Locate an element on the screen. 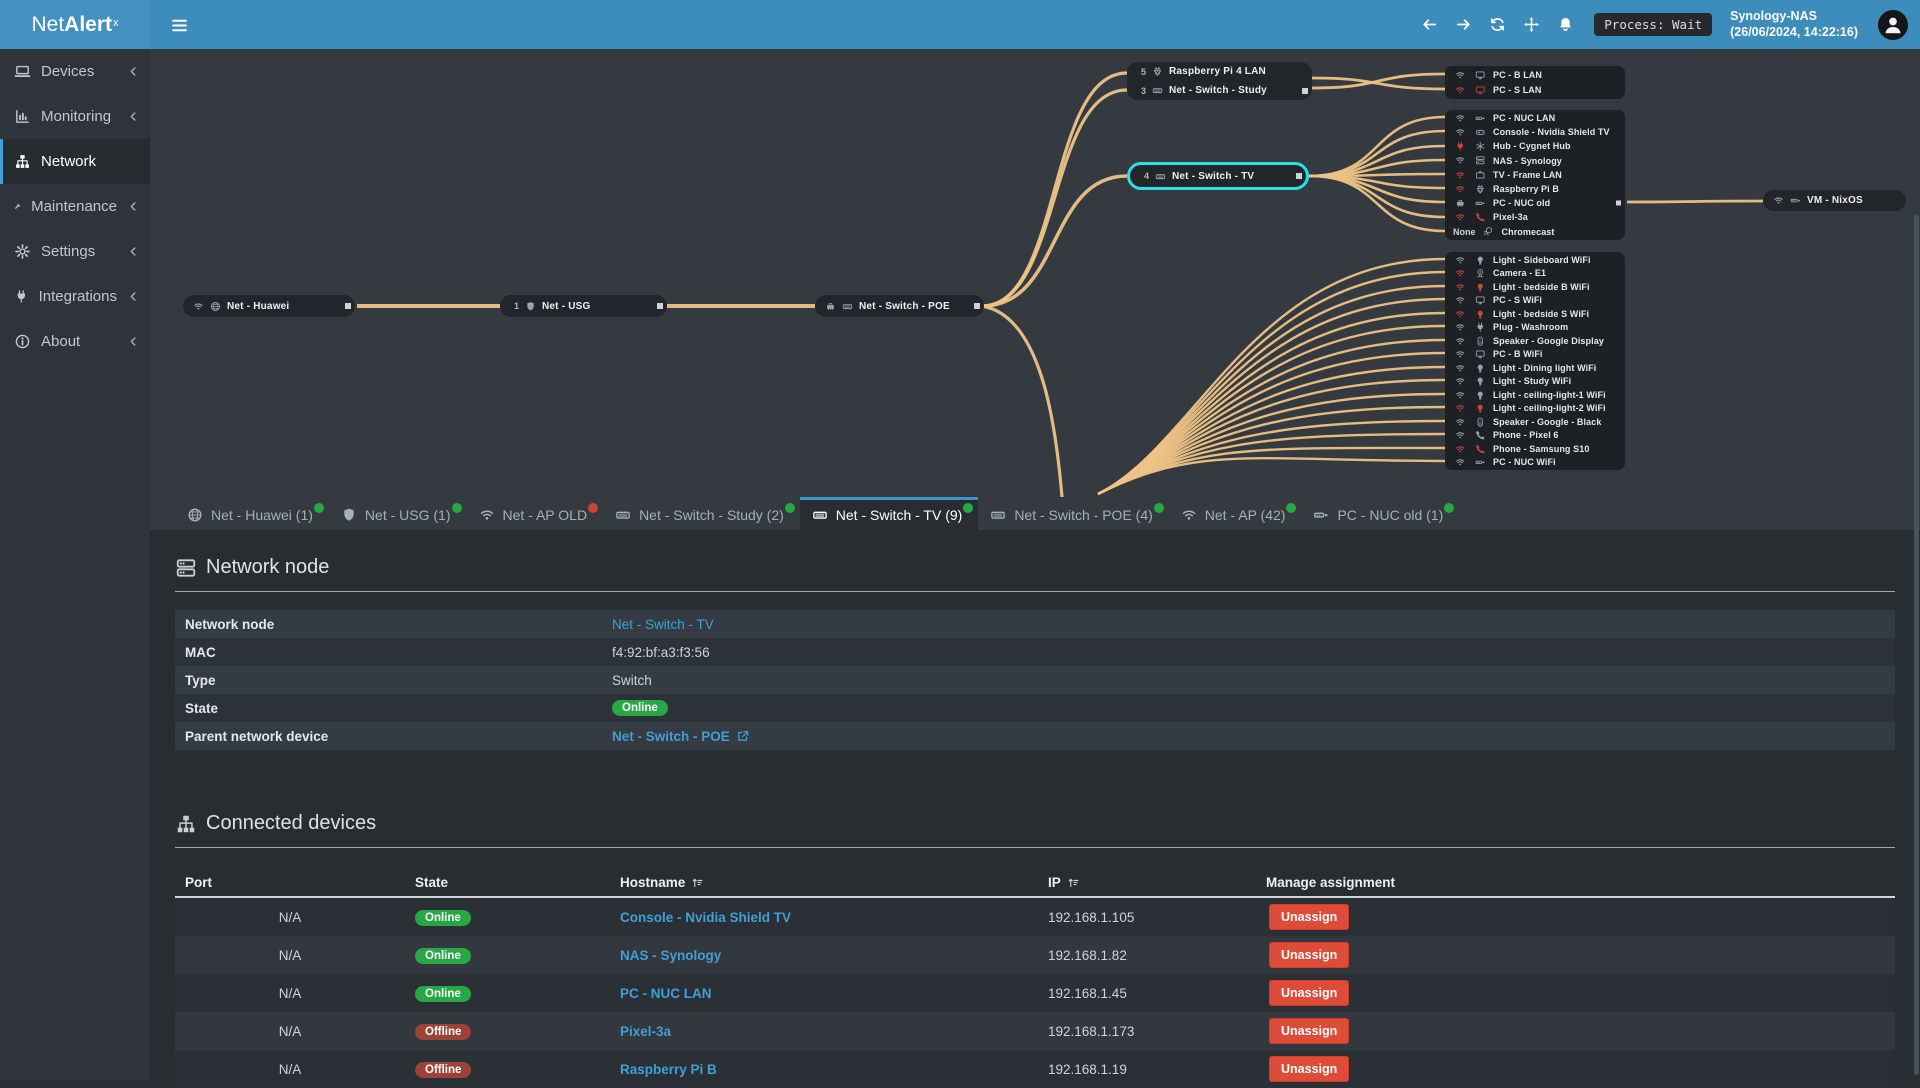 The image size is (1920, 1088). node-label: Net - Switch - POE is located at coordinates (904, 306).